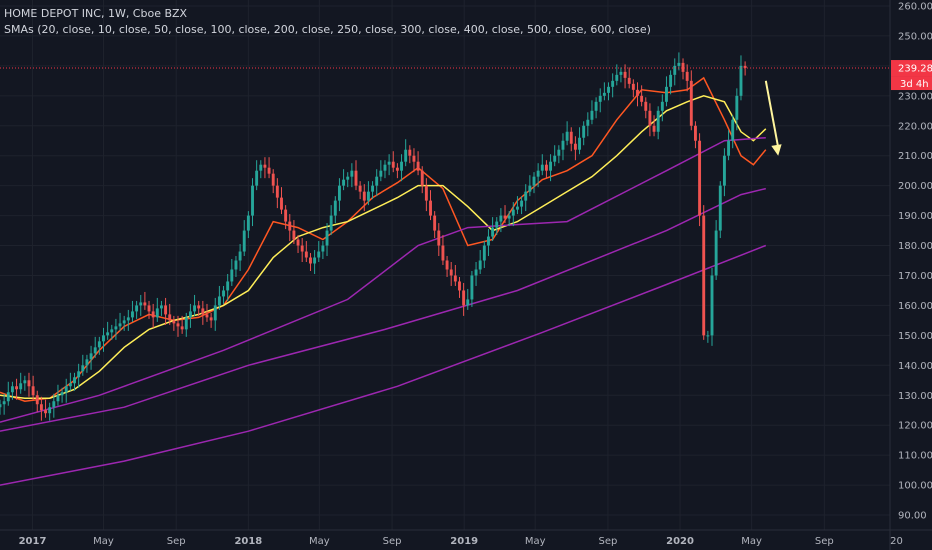  What do you see at coordinates (96, 13) in the screenshot?
I see `symbol-title: HOME DEPOT INC, 1W, Cboe BZX` at bounding box center [96, 13].